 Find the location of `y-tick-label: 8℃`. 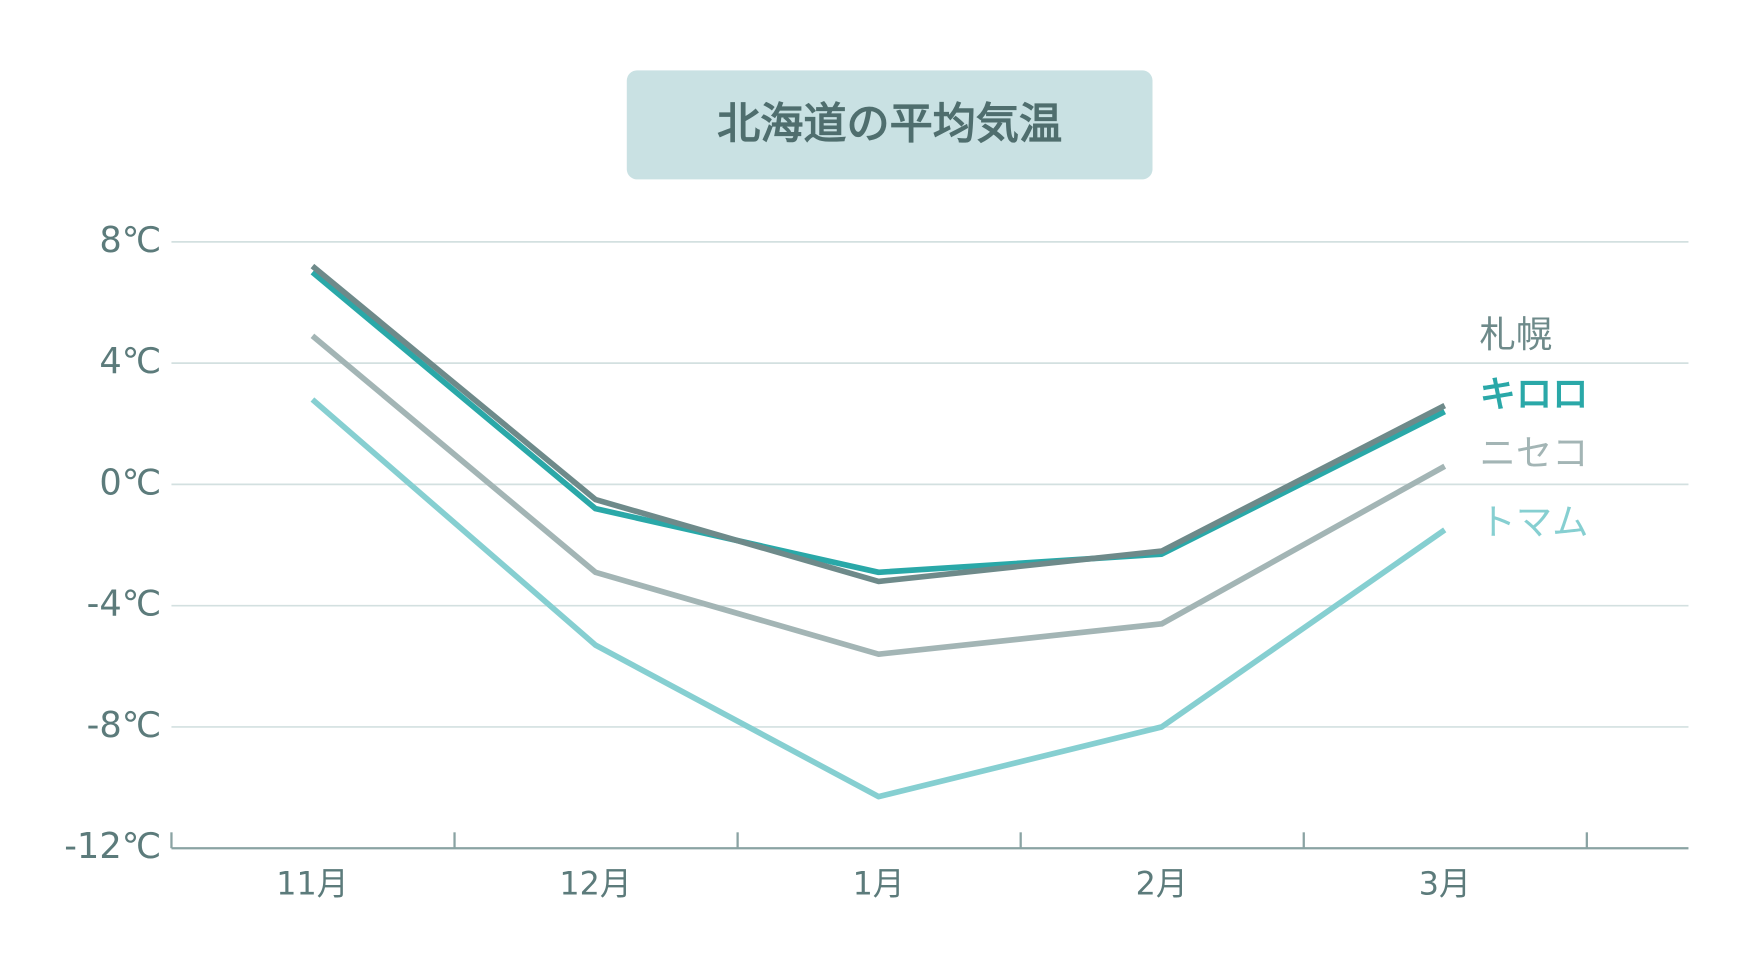

y-tick-label: 8℃ is located at coordinates (130, 240).